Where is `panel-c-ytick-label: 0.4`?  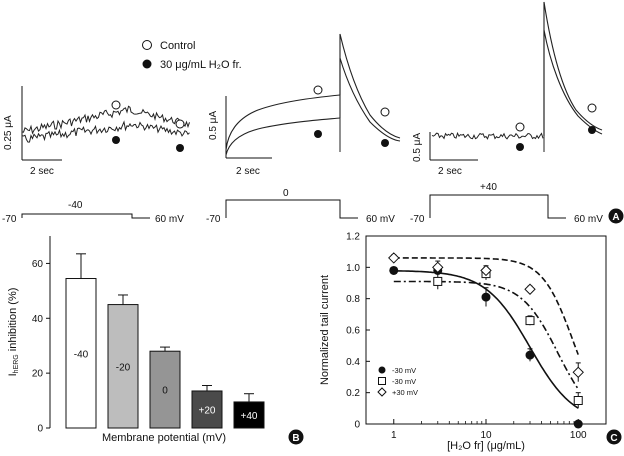
panel-c-ytick-label: 0.4 is located at coordinates (353, 362).